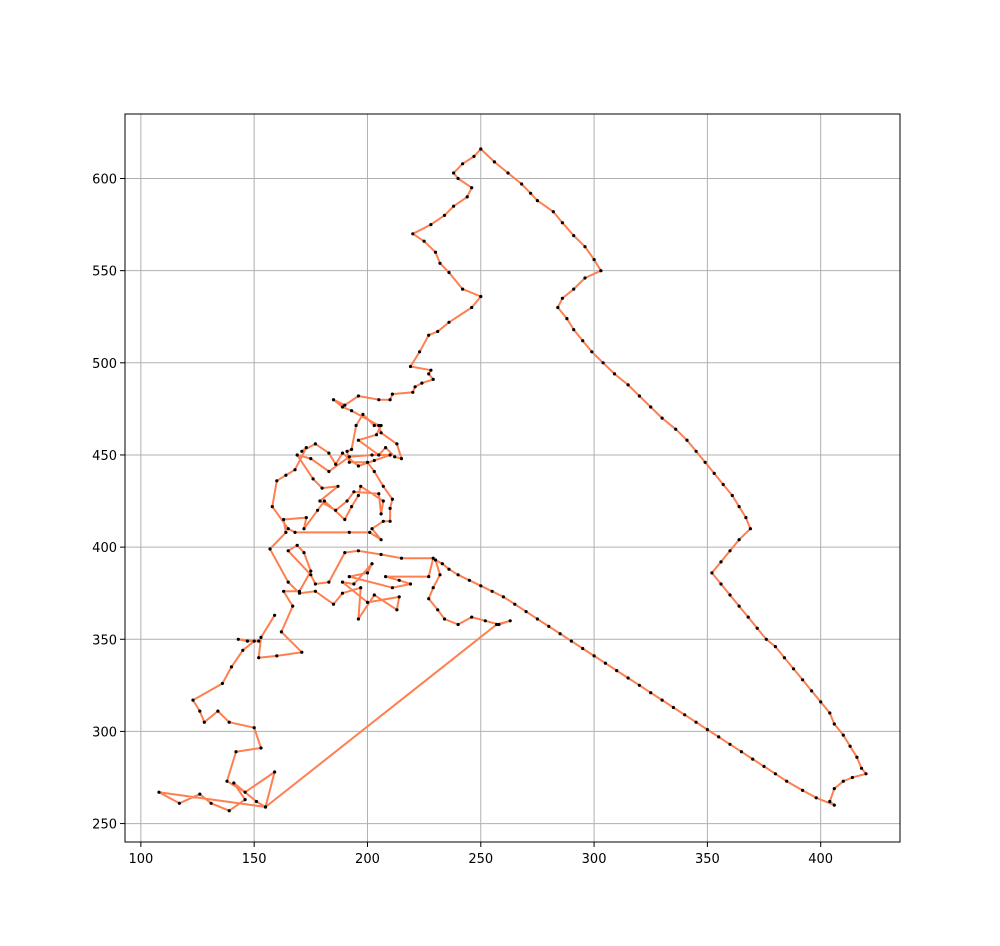  What do you see at coordinates (104, 364) in the screenshot?
I see `y-tick-label: 500` at bounding box center [104, 364].